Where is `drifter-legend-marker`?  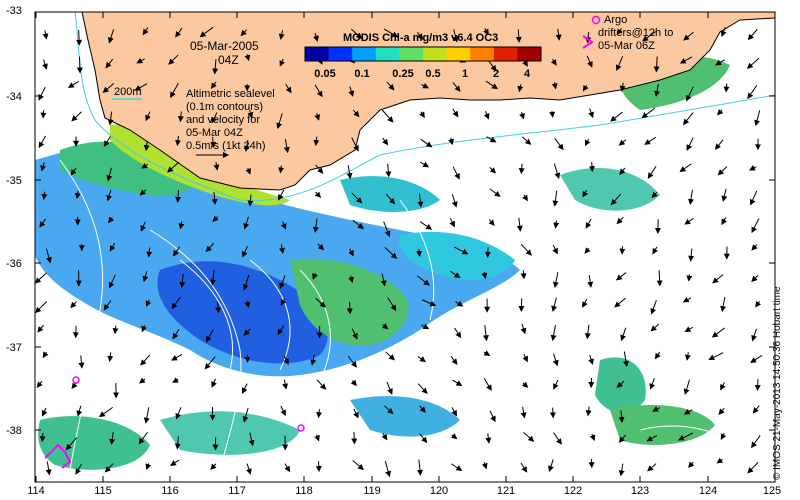 drifter-legend-marker is located at coordinates (596, 20).